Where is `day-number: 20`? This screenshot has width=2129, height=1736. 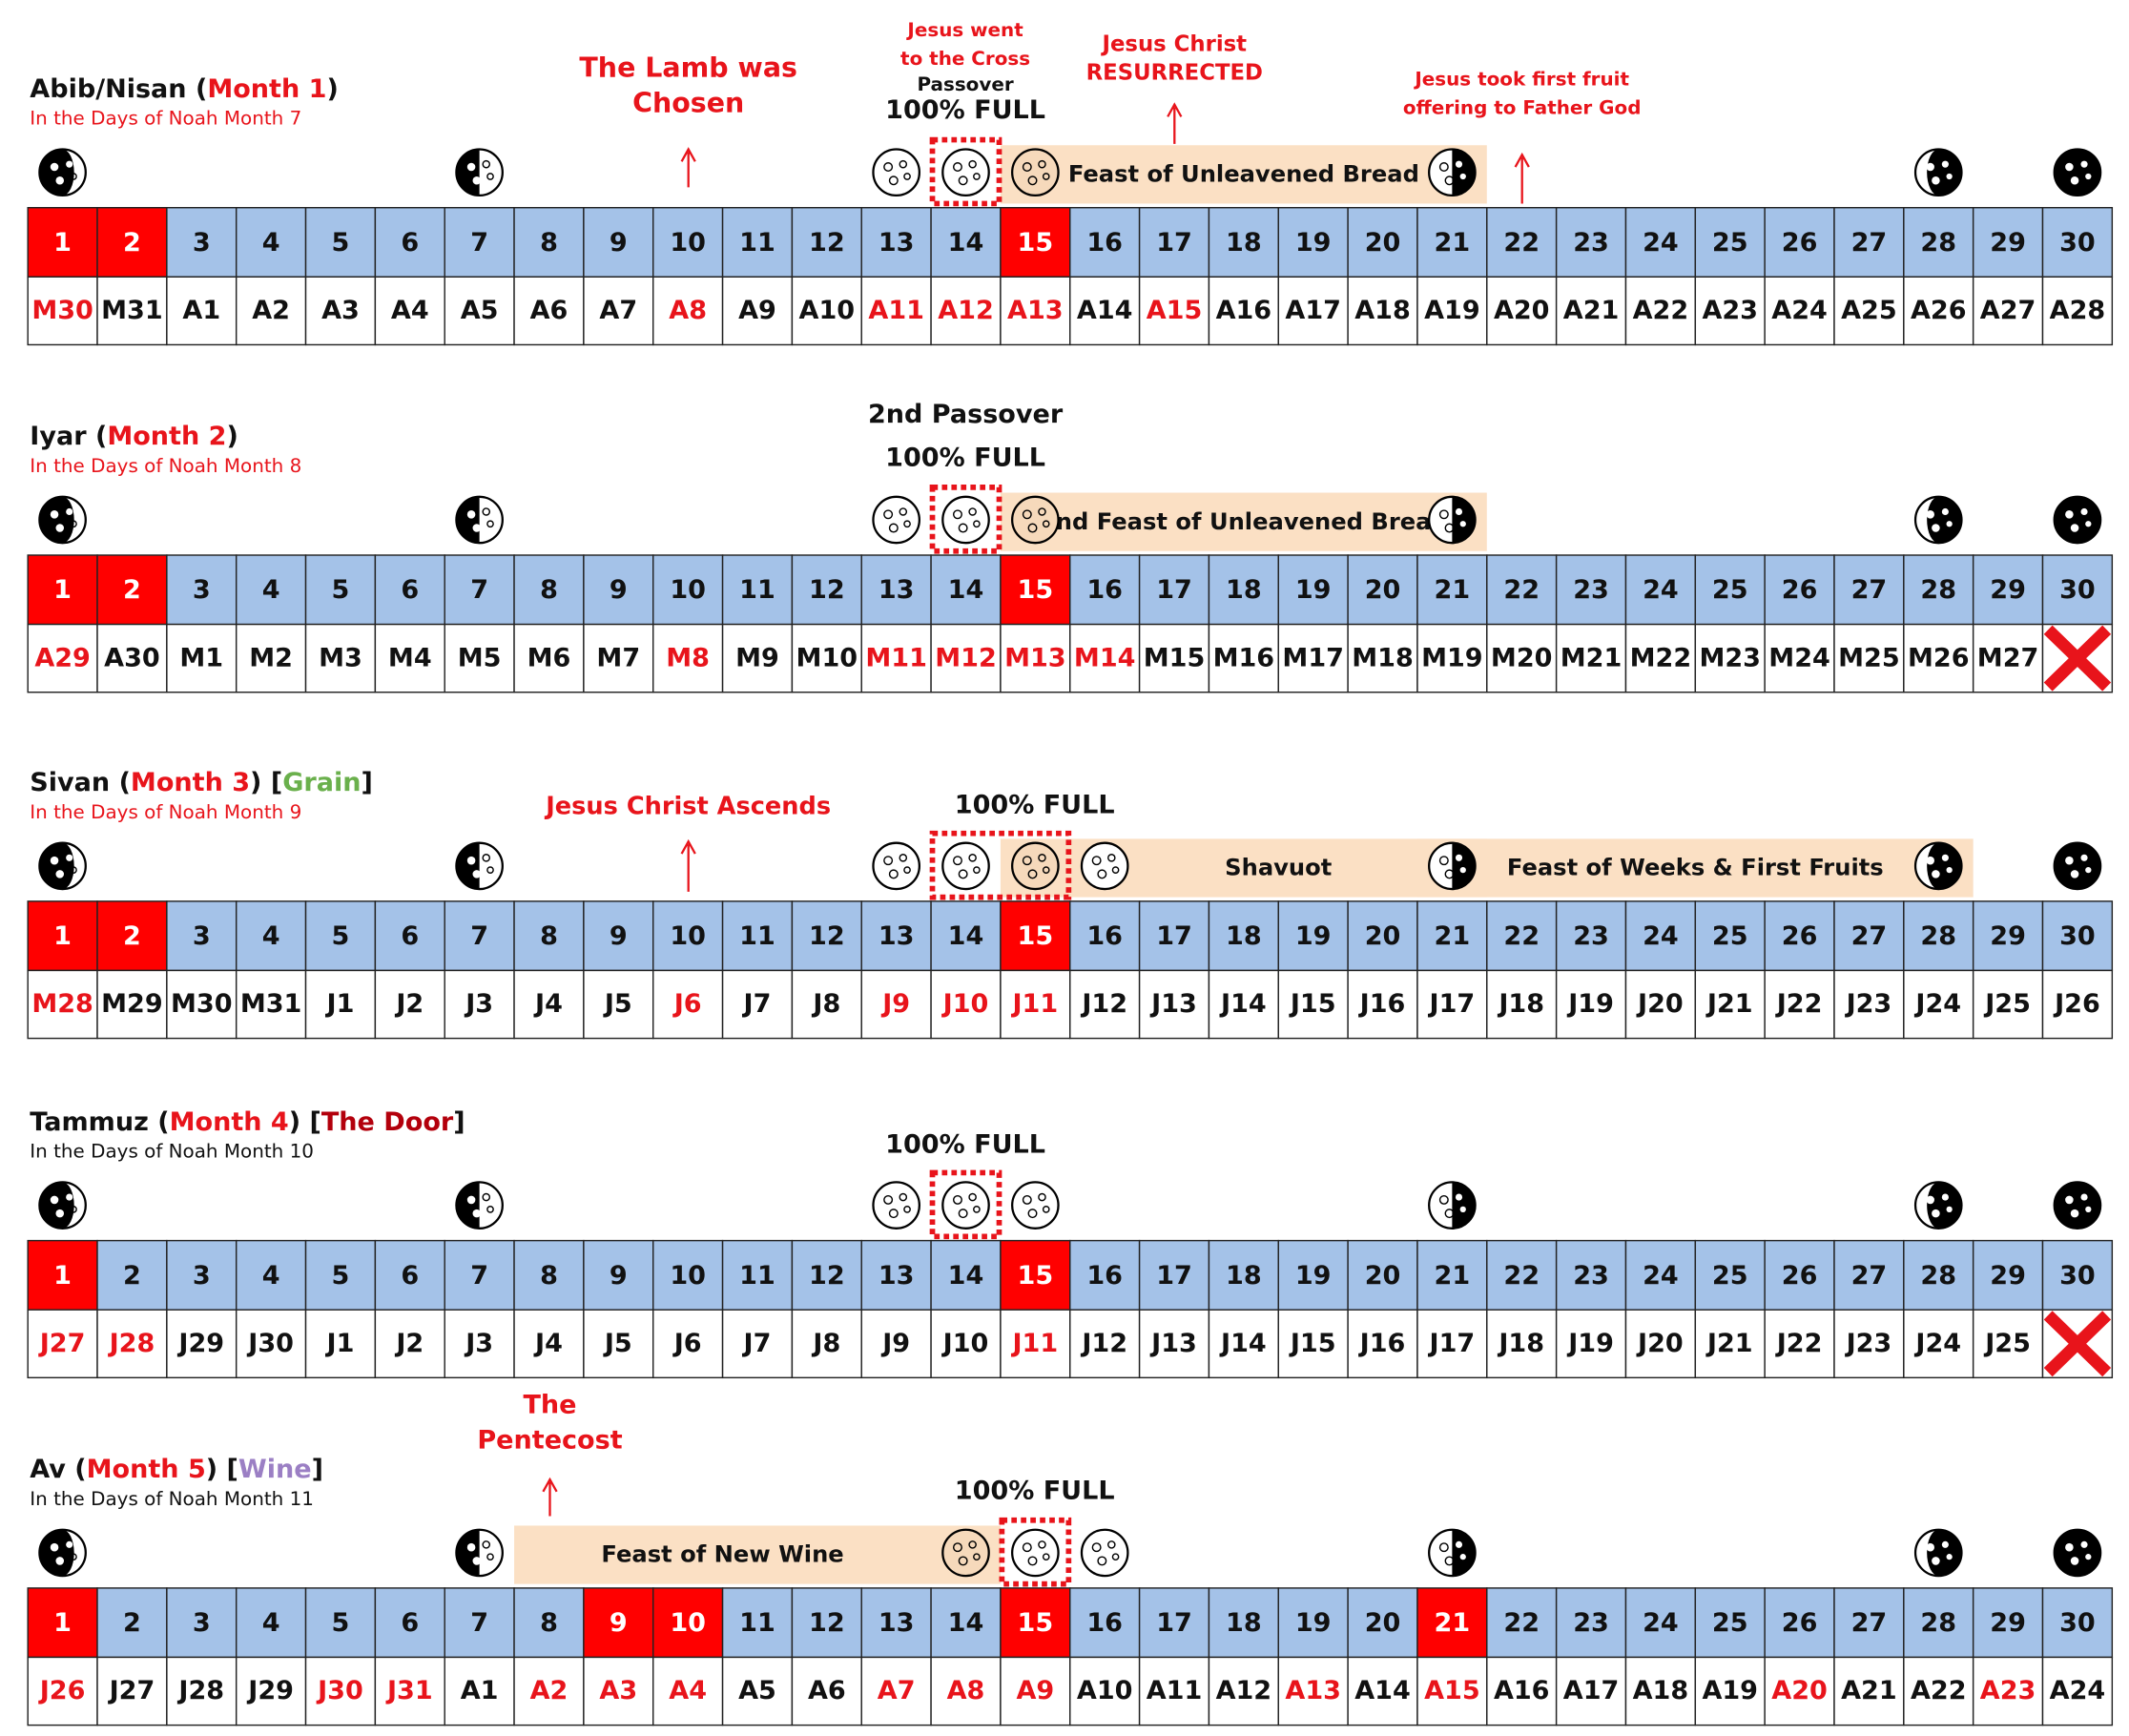 day-number: 20 is located at coordinates (1383, 1276).